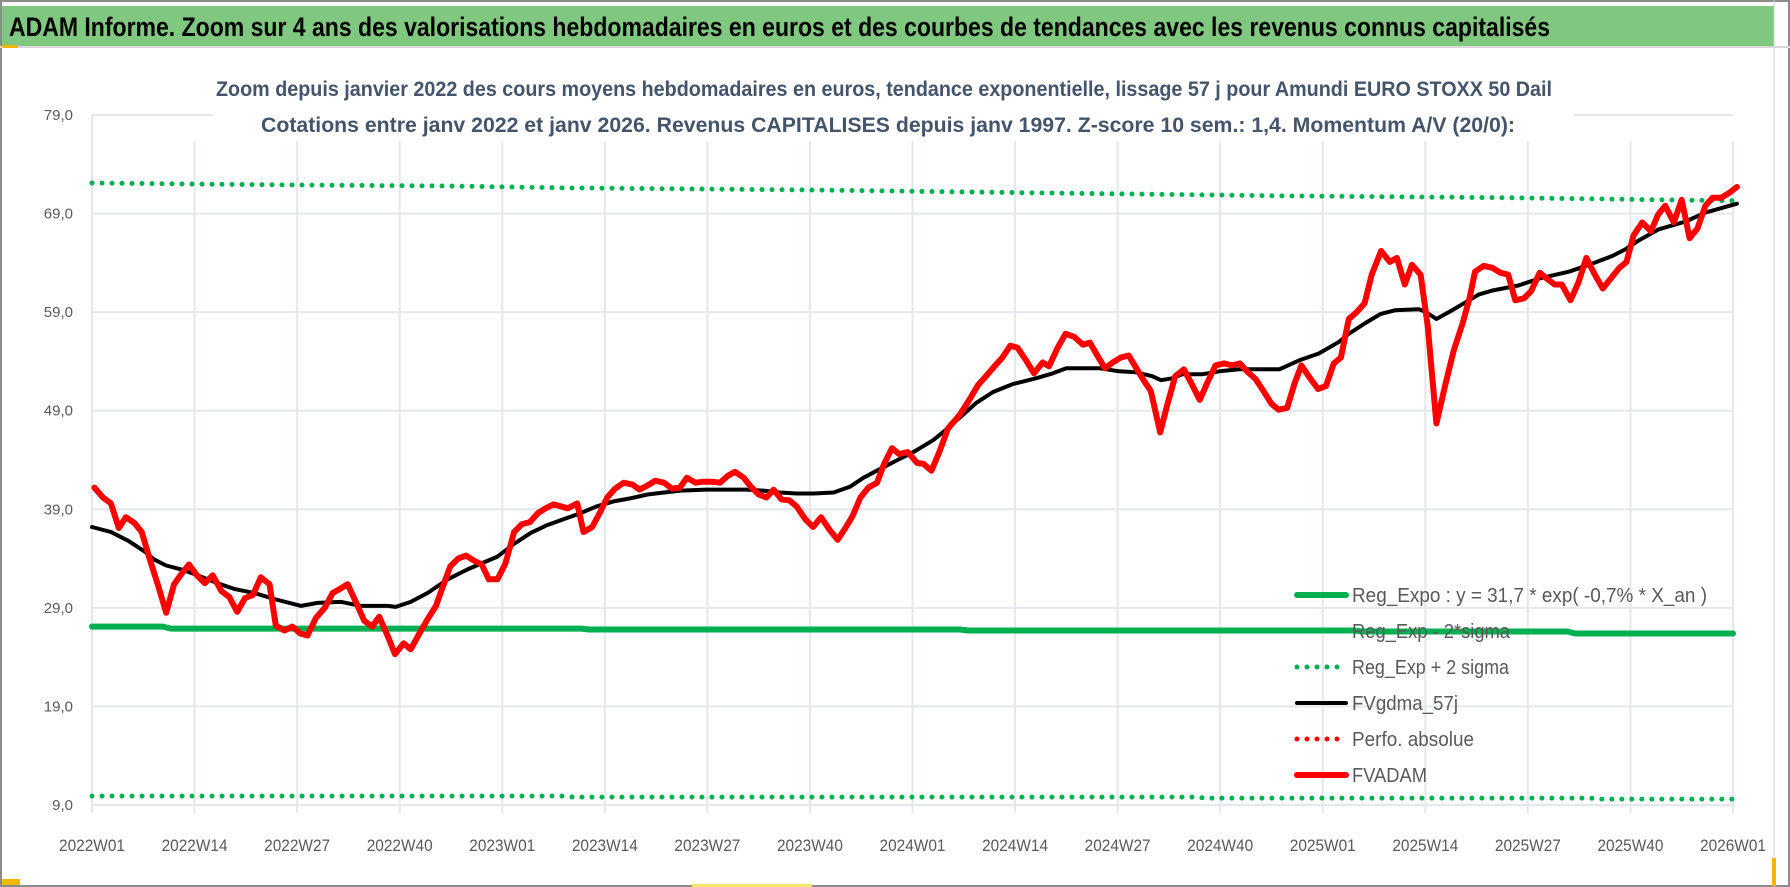 Image resolution: width=1790 pixels, height=887 pixels. I want to click on x-tick-label: 2025W14, so click(1425, 845).